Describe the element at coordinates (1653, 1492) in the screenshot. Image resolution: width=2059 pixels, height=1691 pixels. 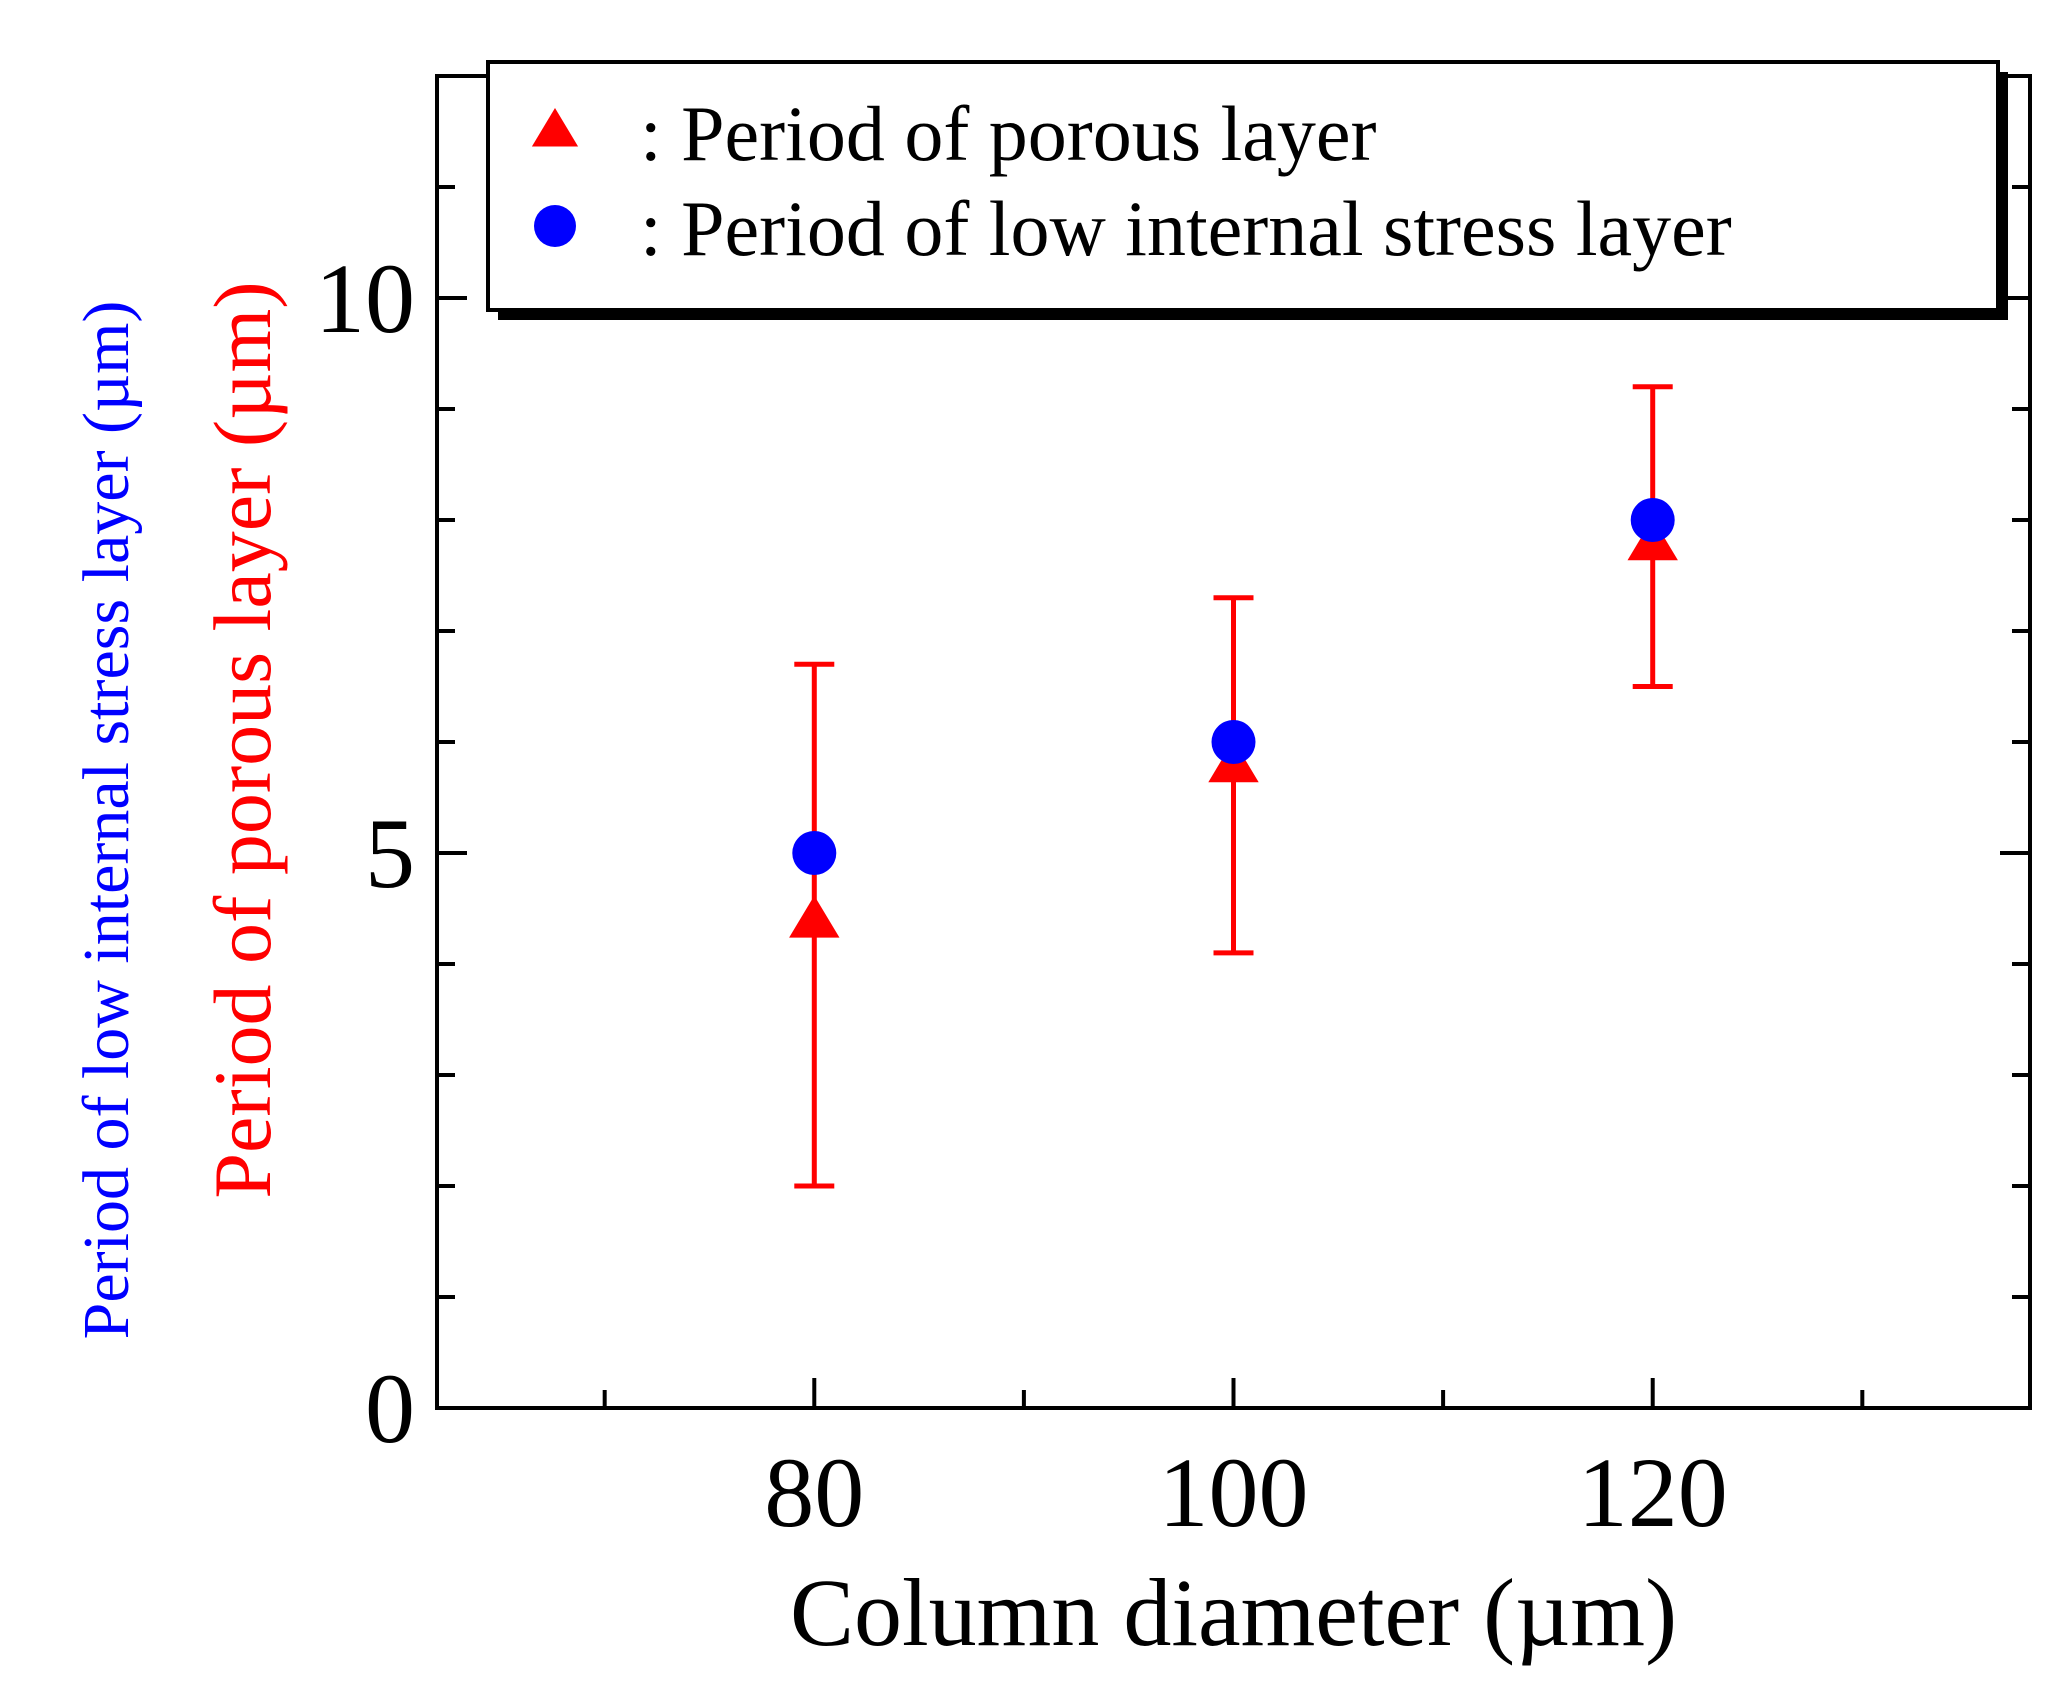
I see `x-tick-label: 120` at that location.